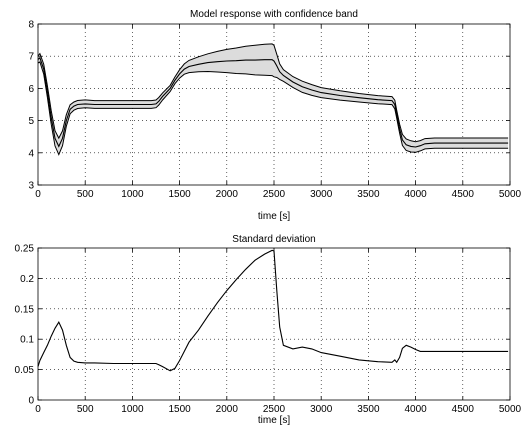 The image size is (527, 430). I want to click on top-xtick-label: 0, so click(38, 194).